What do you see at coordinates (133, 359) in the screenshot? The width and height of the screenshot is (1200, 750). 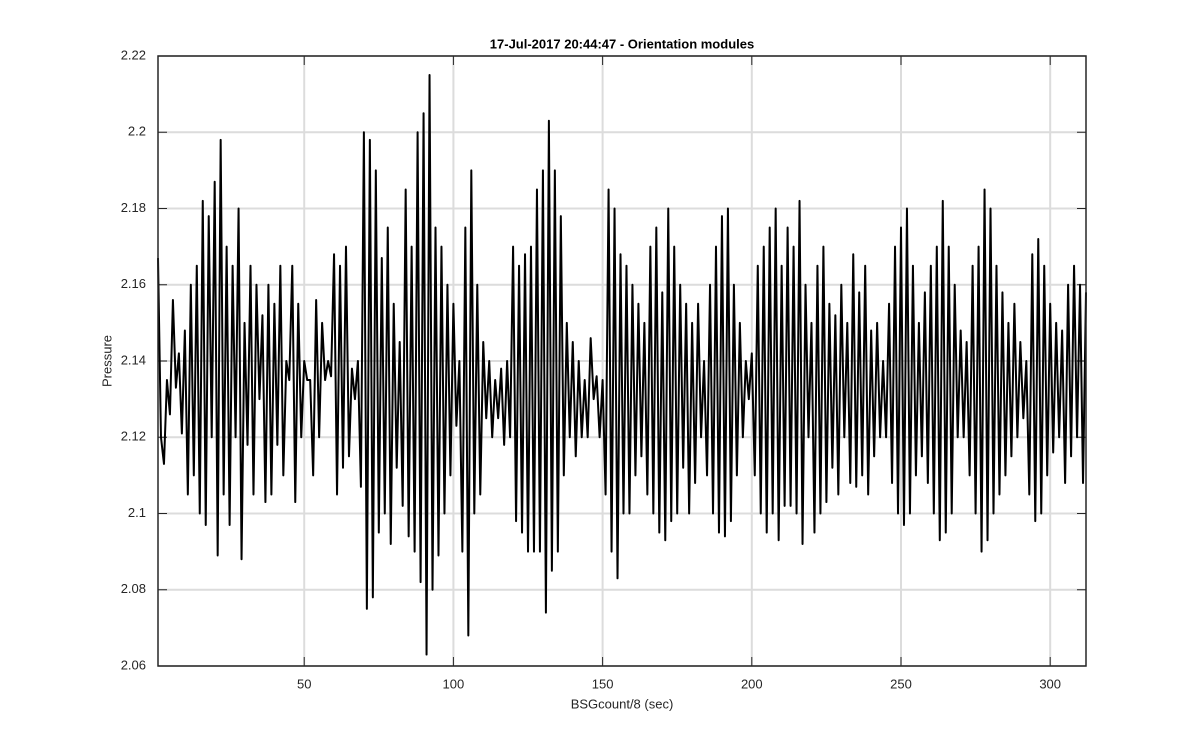 I see `y-tick-label: 2.14` at bounding box center [133, 359].